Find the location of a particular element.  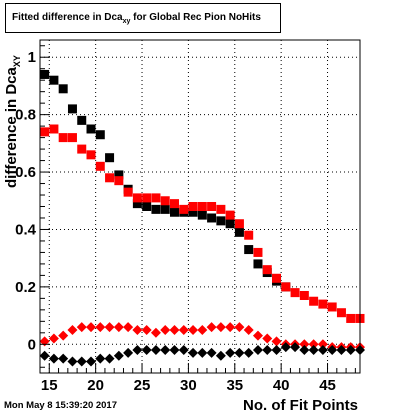

y-tick-label: 1 is located at coordinates (32, 57).